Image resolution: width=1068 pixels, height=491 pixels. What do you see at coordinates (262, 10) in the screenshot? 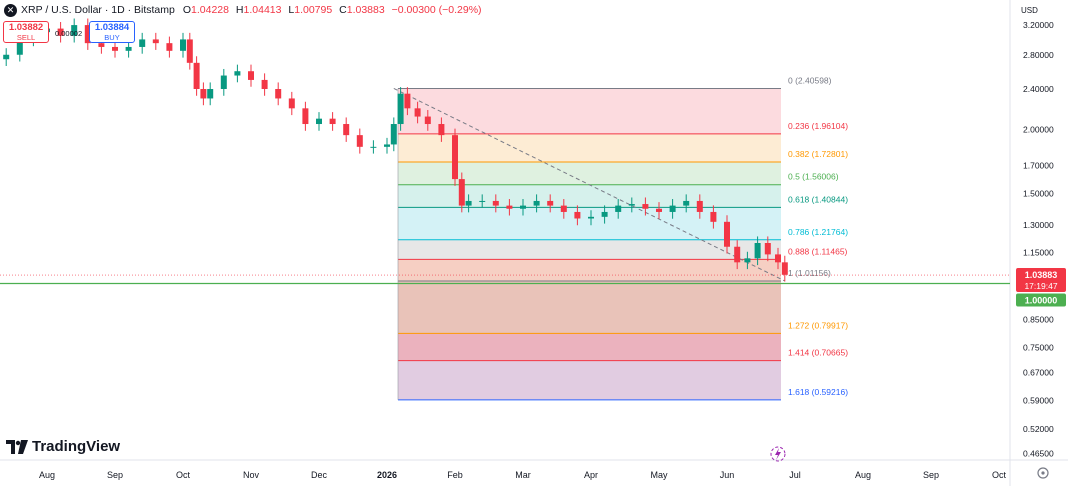
I see `ohlc-high: 1.04413` at bounding box center [262, 10].